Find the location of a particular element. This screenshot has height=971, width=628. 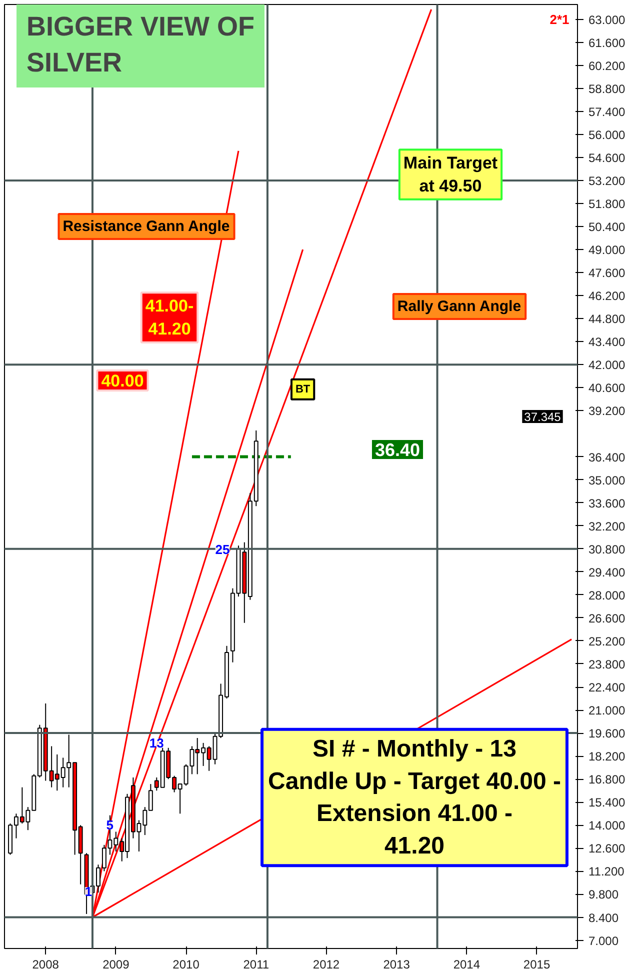

y-tick-label: 39.200 is located at coordinates (607, 411).